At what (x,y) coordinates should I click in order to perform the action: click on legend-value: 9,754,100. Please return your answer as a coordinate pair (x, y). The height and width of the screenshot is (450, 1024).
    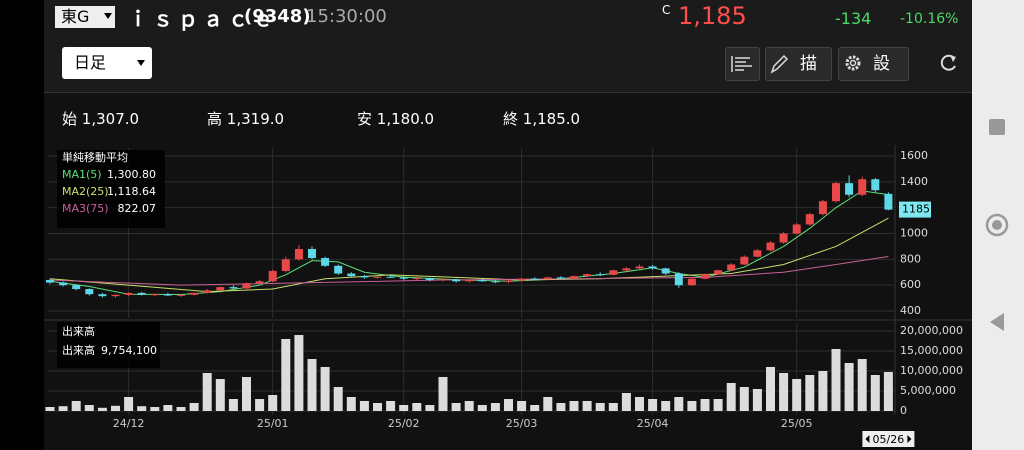
    Looking at the image, I should click on (129, 350).